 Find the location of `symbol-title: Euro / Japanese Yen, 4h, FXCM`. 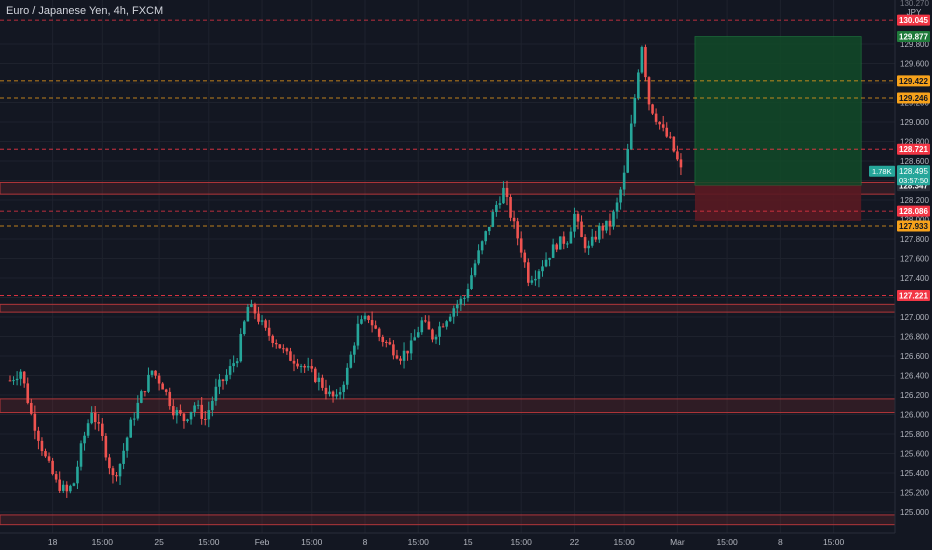

symbol-title: Euro / Japanese Yen, 4h, FXCM is located at coordinates (85, 11).